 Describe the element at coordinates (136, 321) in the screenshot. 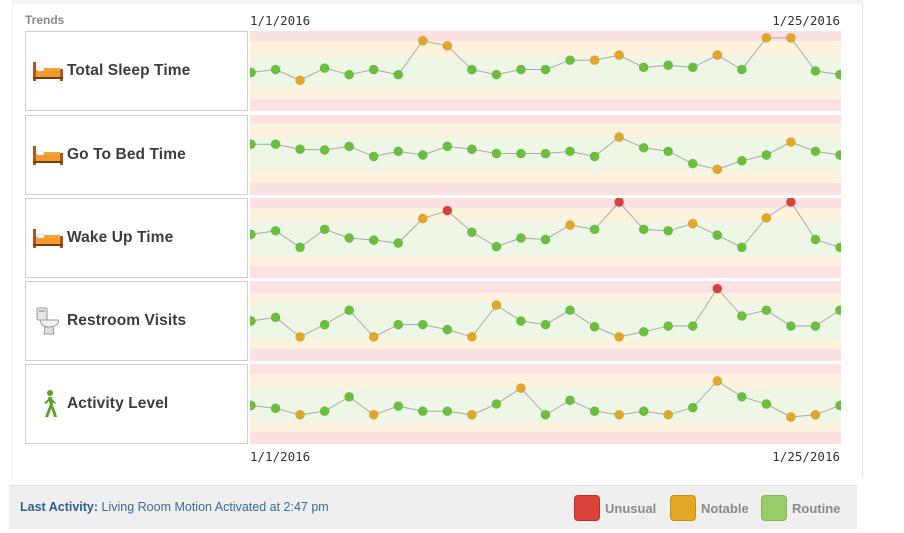

I see `row-restroom-visits: Restroom Visits` at that location.